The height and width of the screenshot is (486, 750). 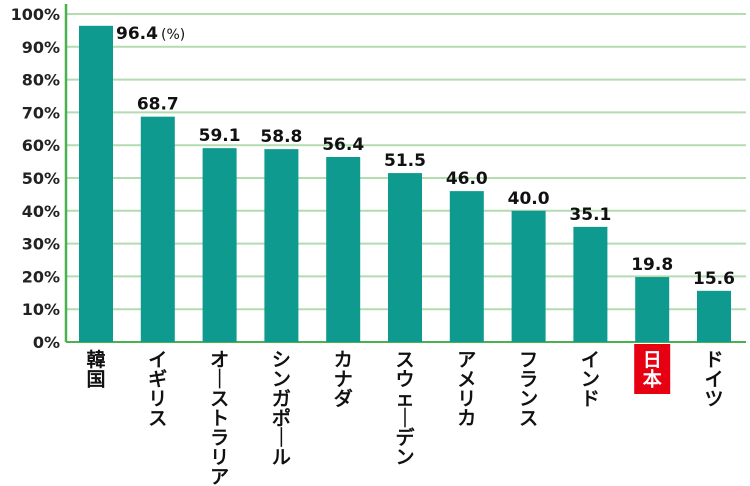 What do you see at coordinates (343, 145) in the screenshot?
I see `data-label: 56.4` at bounding box center [343, 145].